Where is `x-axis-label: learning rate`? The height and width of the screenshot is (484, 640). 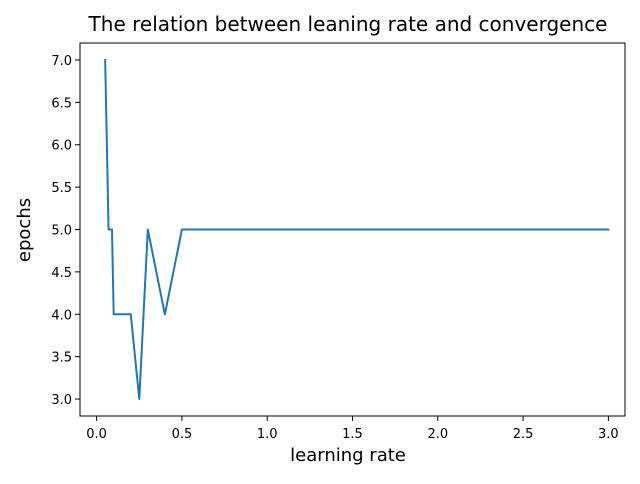
x-axis-label: learning rate is located at coordinates (348, 455).